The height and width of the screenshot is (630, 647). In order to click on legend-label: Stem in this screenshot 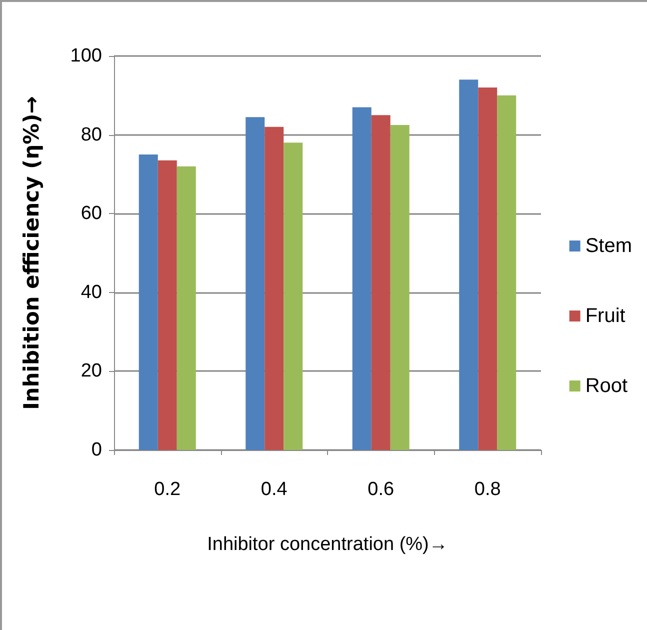, I will do `click(608, 246)`.